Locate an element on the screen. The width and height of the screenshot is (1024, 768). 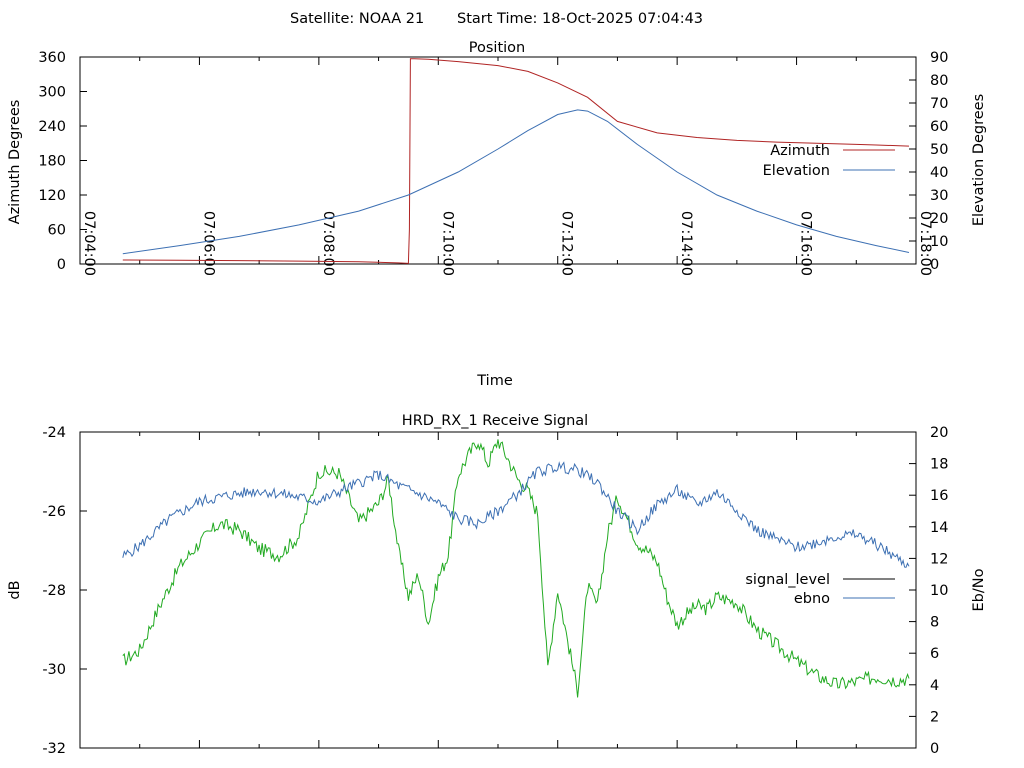
position-y2-tick-label: 40 is located at coordinates (939, 173).